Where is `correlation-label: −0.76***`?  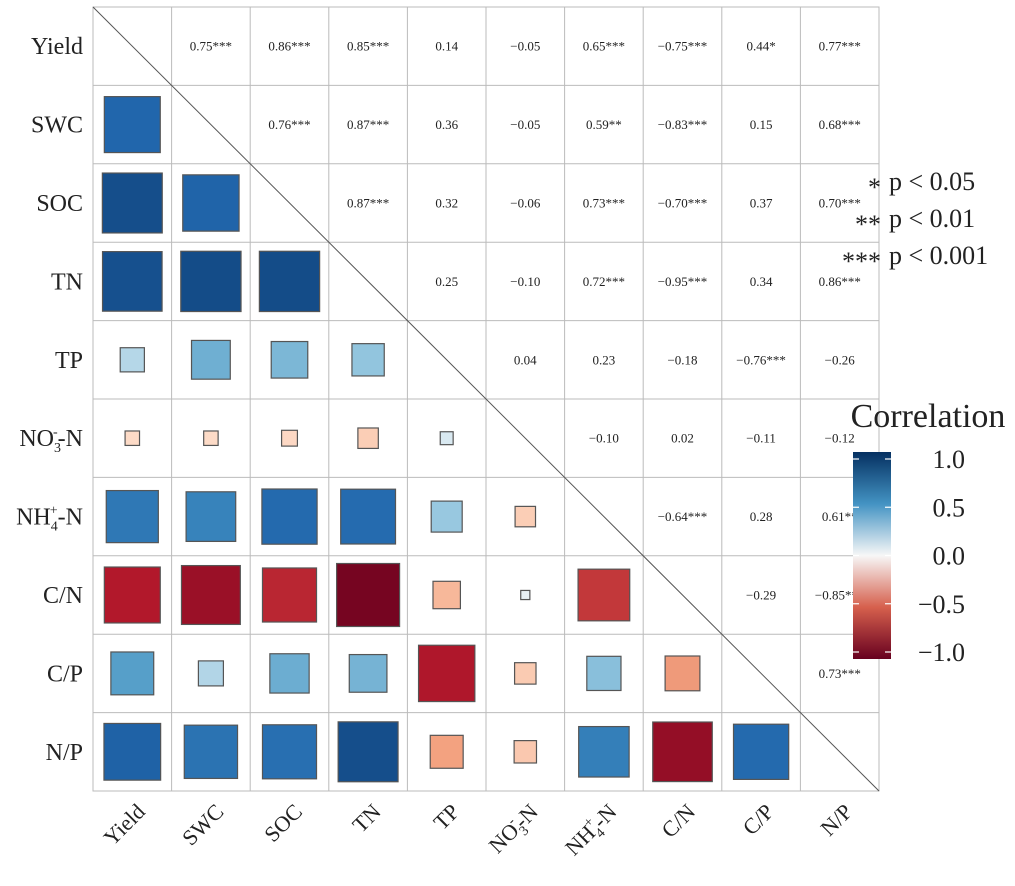
correlation-label: −0.76*** is located at coordinates (761, 359).